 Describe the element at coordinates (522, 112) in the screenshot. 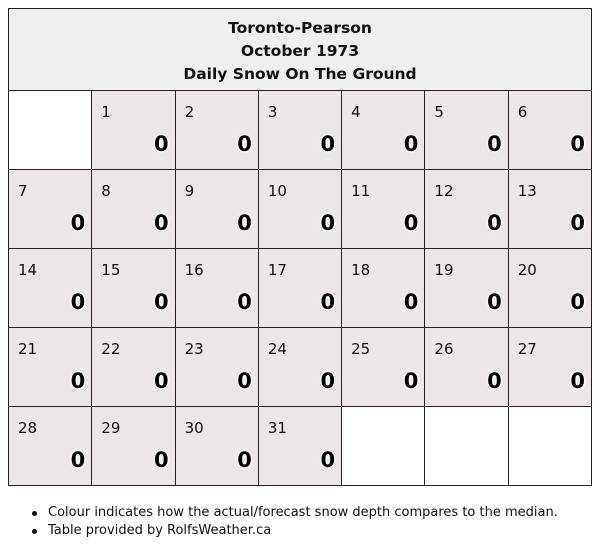

I see `day-number: 6` at that location.